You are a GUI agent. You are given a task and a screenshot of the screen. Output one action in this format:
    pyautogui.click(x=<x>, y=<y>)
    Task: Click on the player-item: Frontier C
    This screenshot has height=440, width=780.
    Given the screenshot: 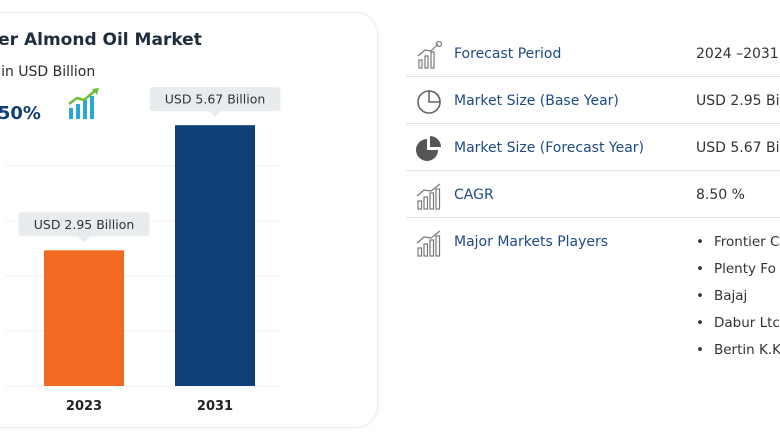 What is the action you would take?
    pyautogui.click(x=738, y=247)
    